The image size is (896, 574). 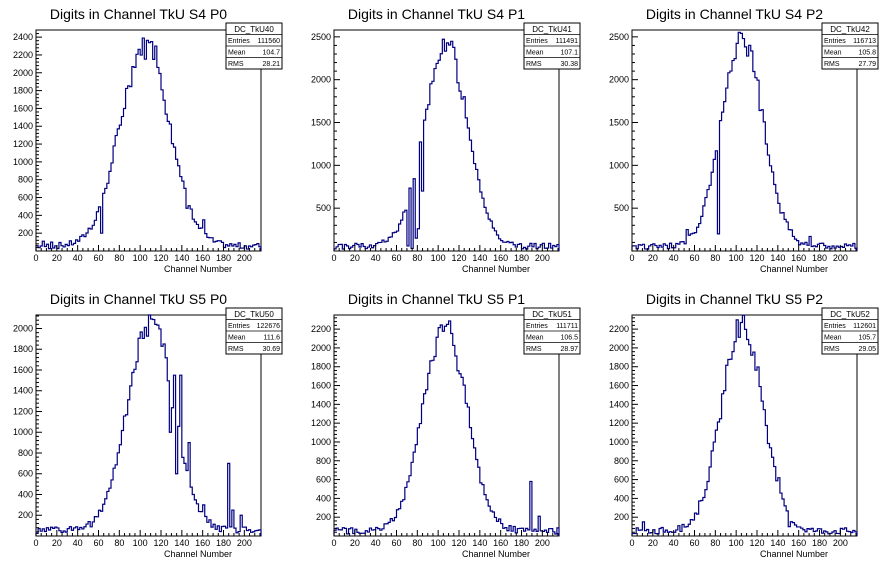 What do you see at coordinates (850, 314) in the screenshot?
I see `stats-name: DC_TkU52` at bounding box center [850, 314].